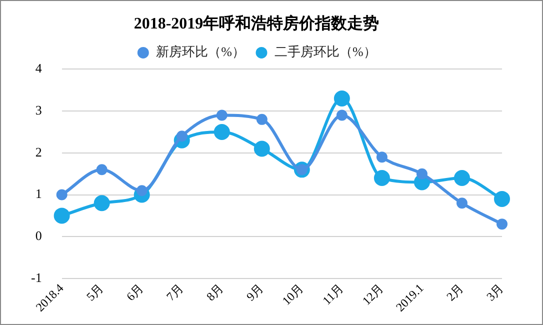 The height and width of the screenshot is (325, 543). What do you see at coordinates (257, 23) in the screenshot?
I see `chart-title: 2018-2019年呼和浩特房价指数走势` at bounding box center [257, 23].